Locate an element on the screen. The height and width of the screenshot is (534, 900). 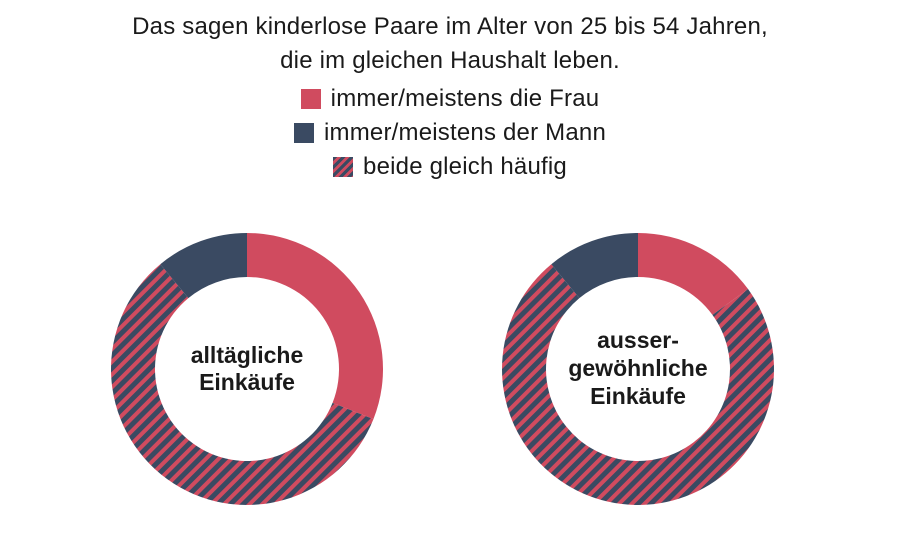
donut-1-slice-woman is located at coordinates (693, 274).